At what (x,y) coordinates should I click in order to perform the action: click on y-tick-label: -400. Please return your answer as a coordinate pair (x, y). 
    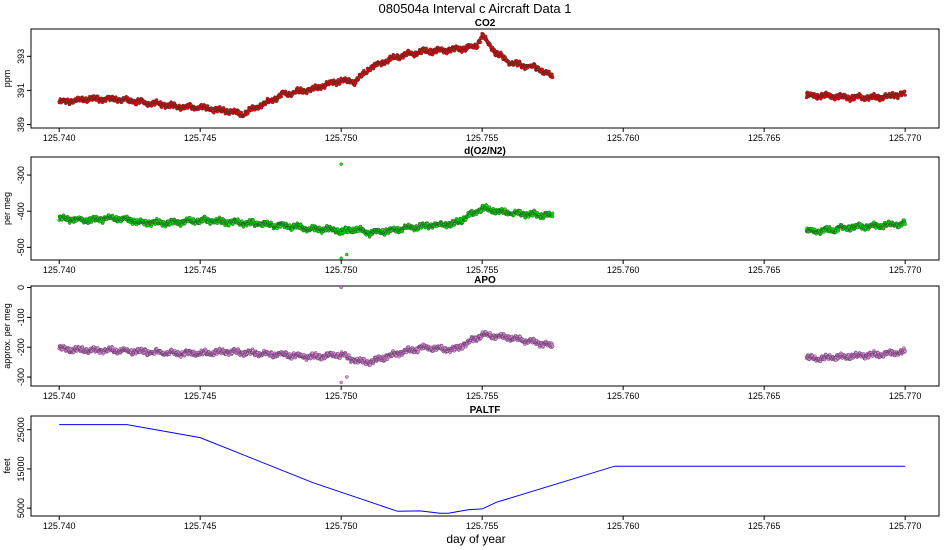
    Looking at the image, I should click on (21, 211).